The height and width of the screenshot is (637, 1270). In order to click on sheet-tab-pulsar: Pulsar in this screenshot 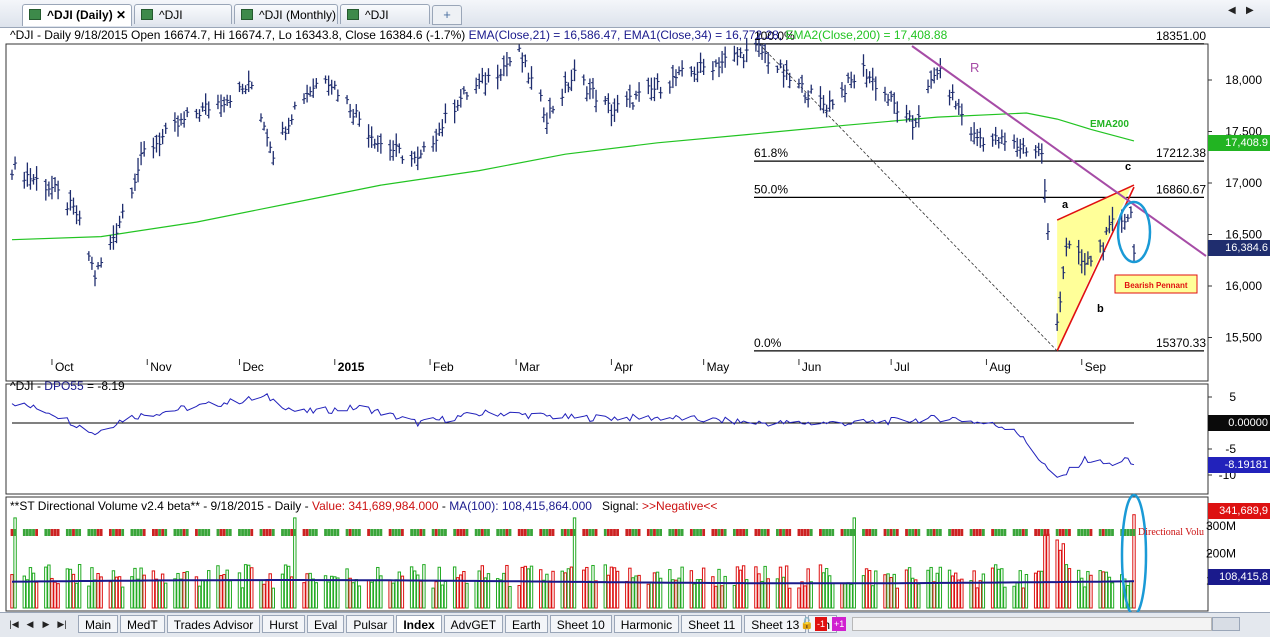, I will do `click(370, 624)`.